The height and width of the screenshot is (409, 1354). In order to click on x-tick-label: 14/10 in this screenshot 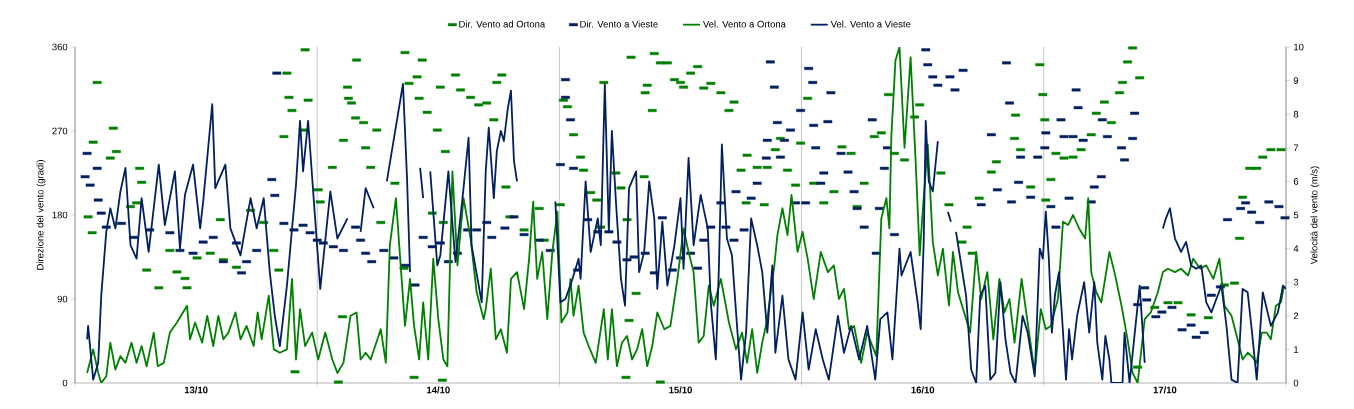, I will do `click(438, 390)`.